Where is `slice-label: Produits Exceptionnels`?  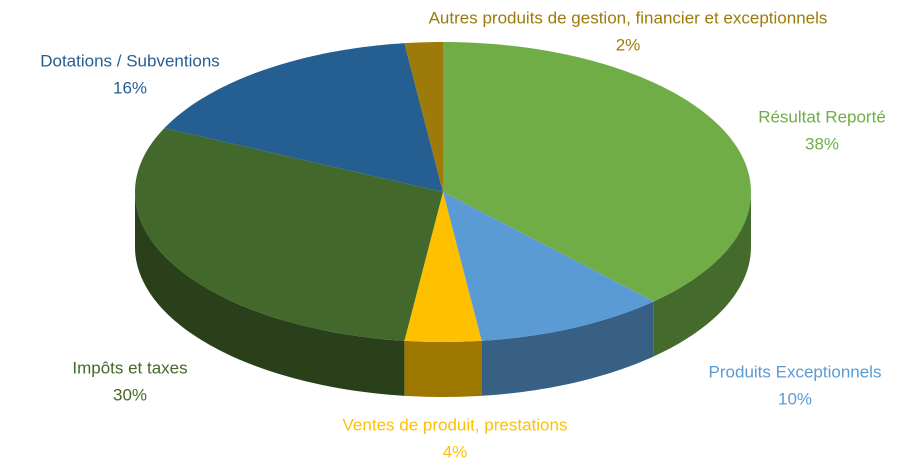
slice-label: Produits Exceptionnels is located at coordinates (795, 371).